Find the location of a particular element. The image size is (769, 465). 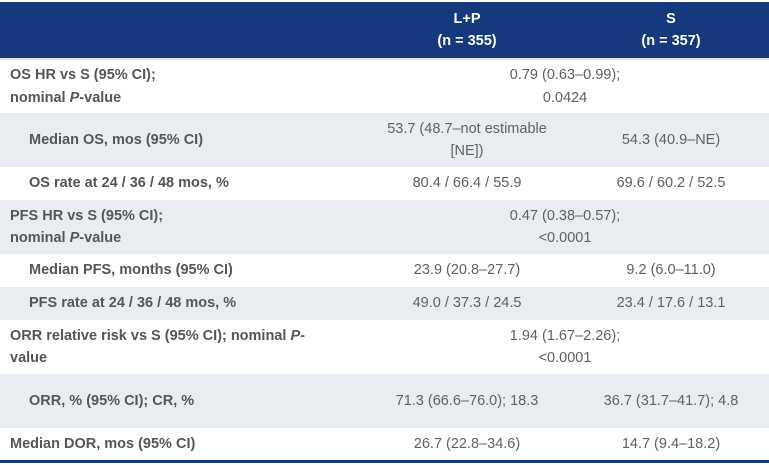

value-cell-combined: 0.79 (0.63–0.99); 0.0424 is located at coordinates (565, 86).